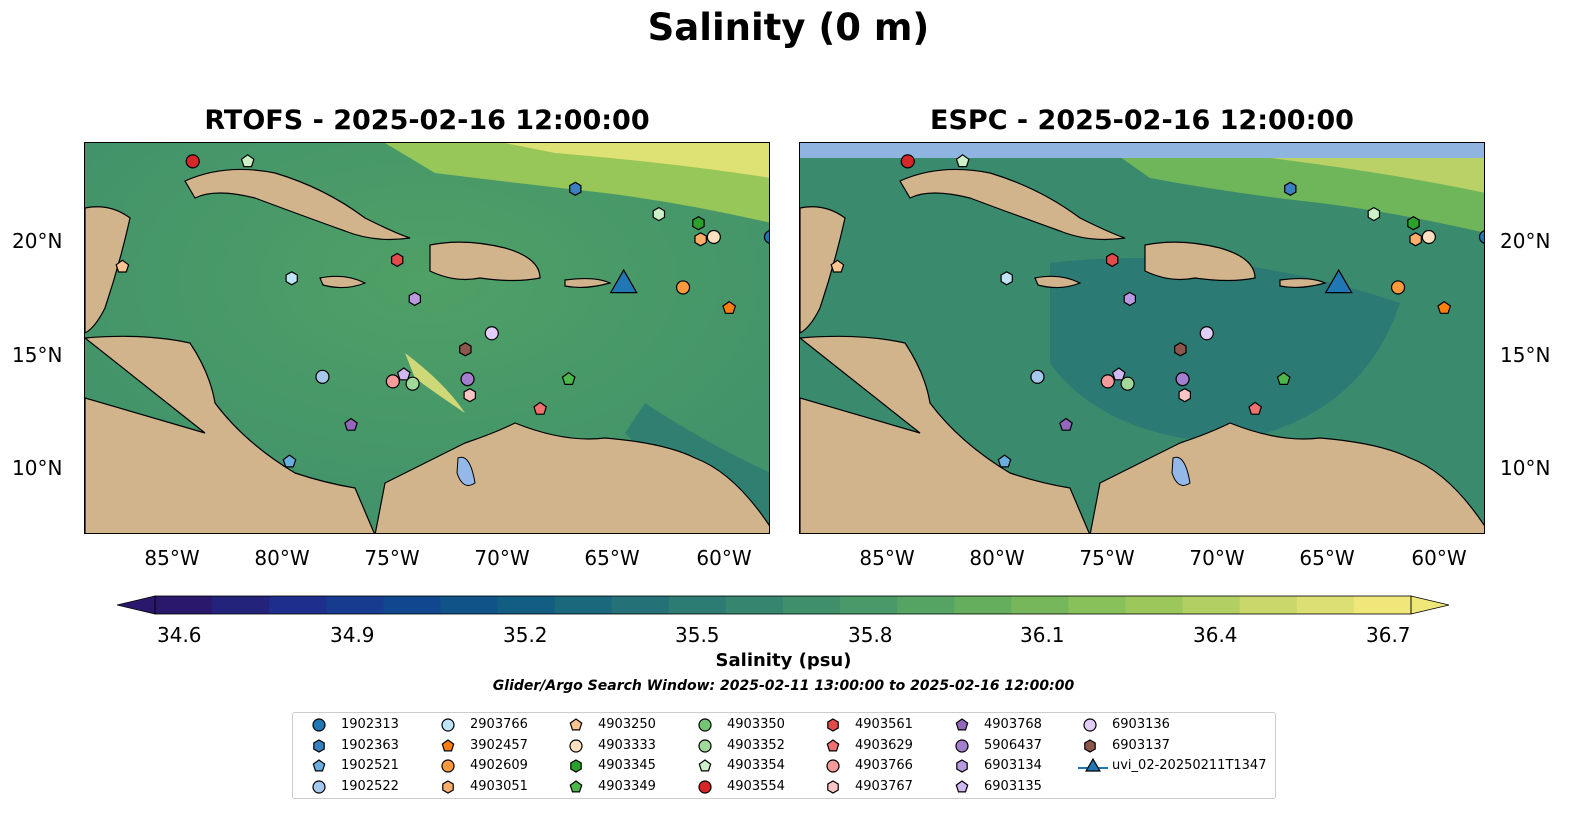 The image size is (1577, 827). What do you see at coordinates (499, 745) in the screenshot?
I see `legend-label: 3902457` at bounding box center [499, 745].